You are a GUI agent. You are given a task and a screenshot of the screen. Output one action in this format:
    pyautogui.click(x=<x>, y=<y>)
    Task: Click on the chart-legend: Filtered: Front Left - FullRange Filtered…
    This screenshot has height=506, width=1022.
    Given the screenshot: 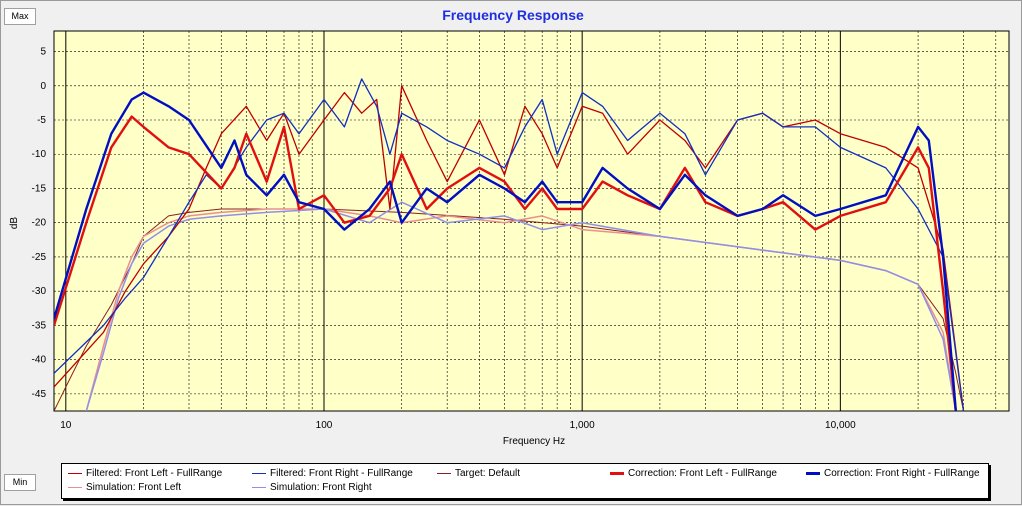 What is the action you would take?
    pyautogui.click(x=525, y=481)
    